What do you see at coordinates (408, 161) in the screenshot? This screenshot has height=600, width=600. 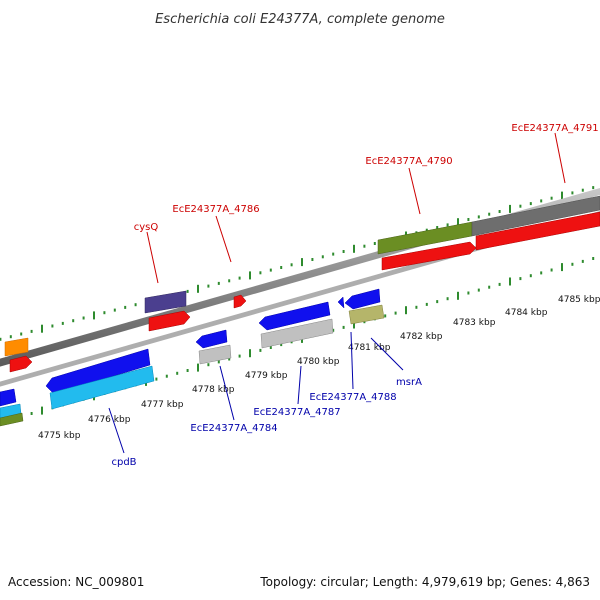 I see `gene-label-EcE24377A-4790: EcE24377A_4790` at bounding box center [408, 161].